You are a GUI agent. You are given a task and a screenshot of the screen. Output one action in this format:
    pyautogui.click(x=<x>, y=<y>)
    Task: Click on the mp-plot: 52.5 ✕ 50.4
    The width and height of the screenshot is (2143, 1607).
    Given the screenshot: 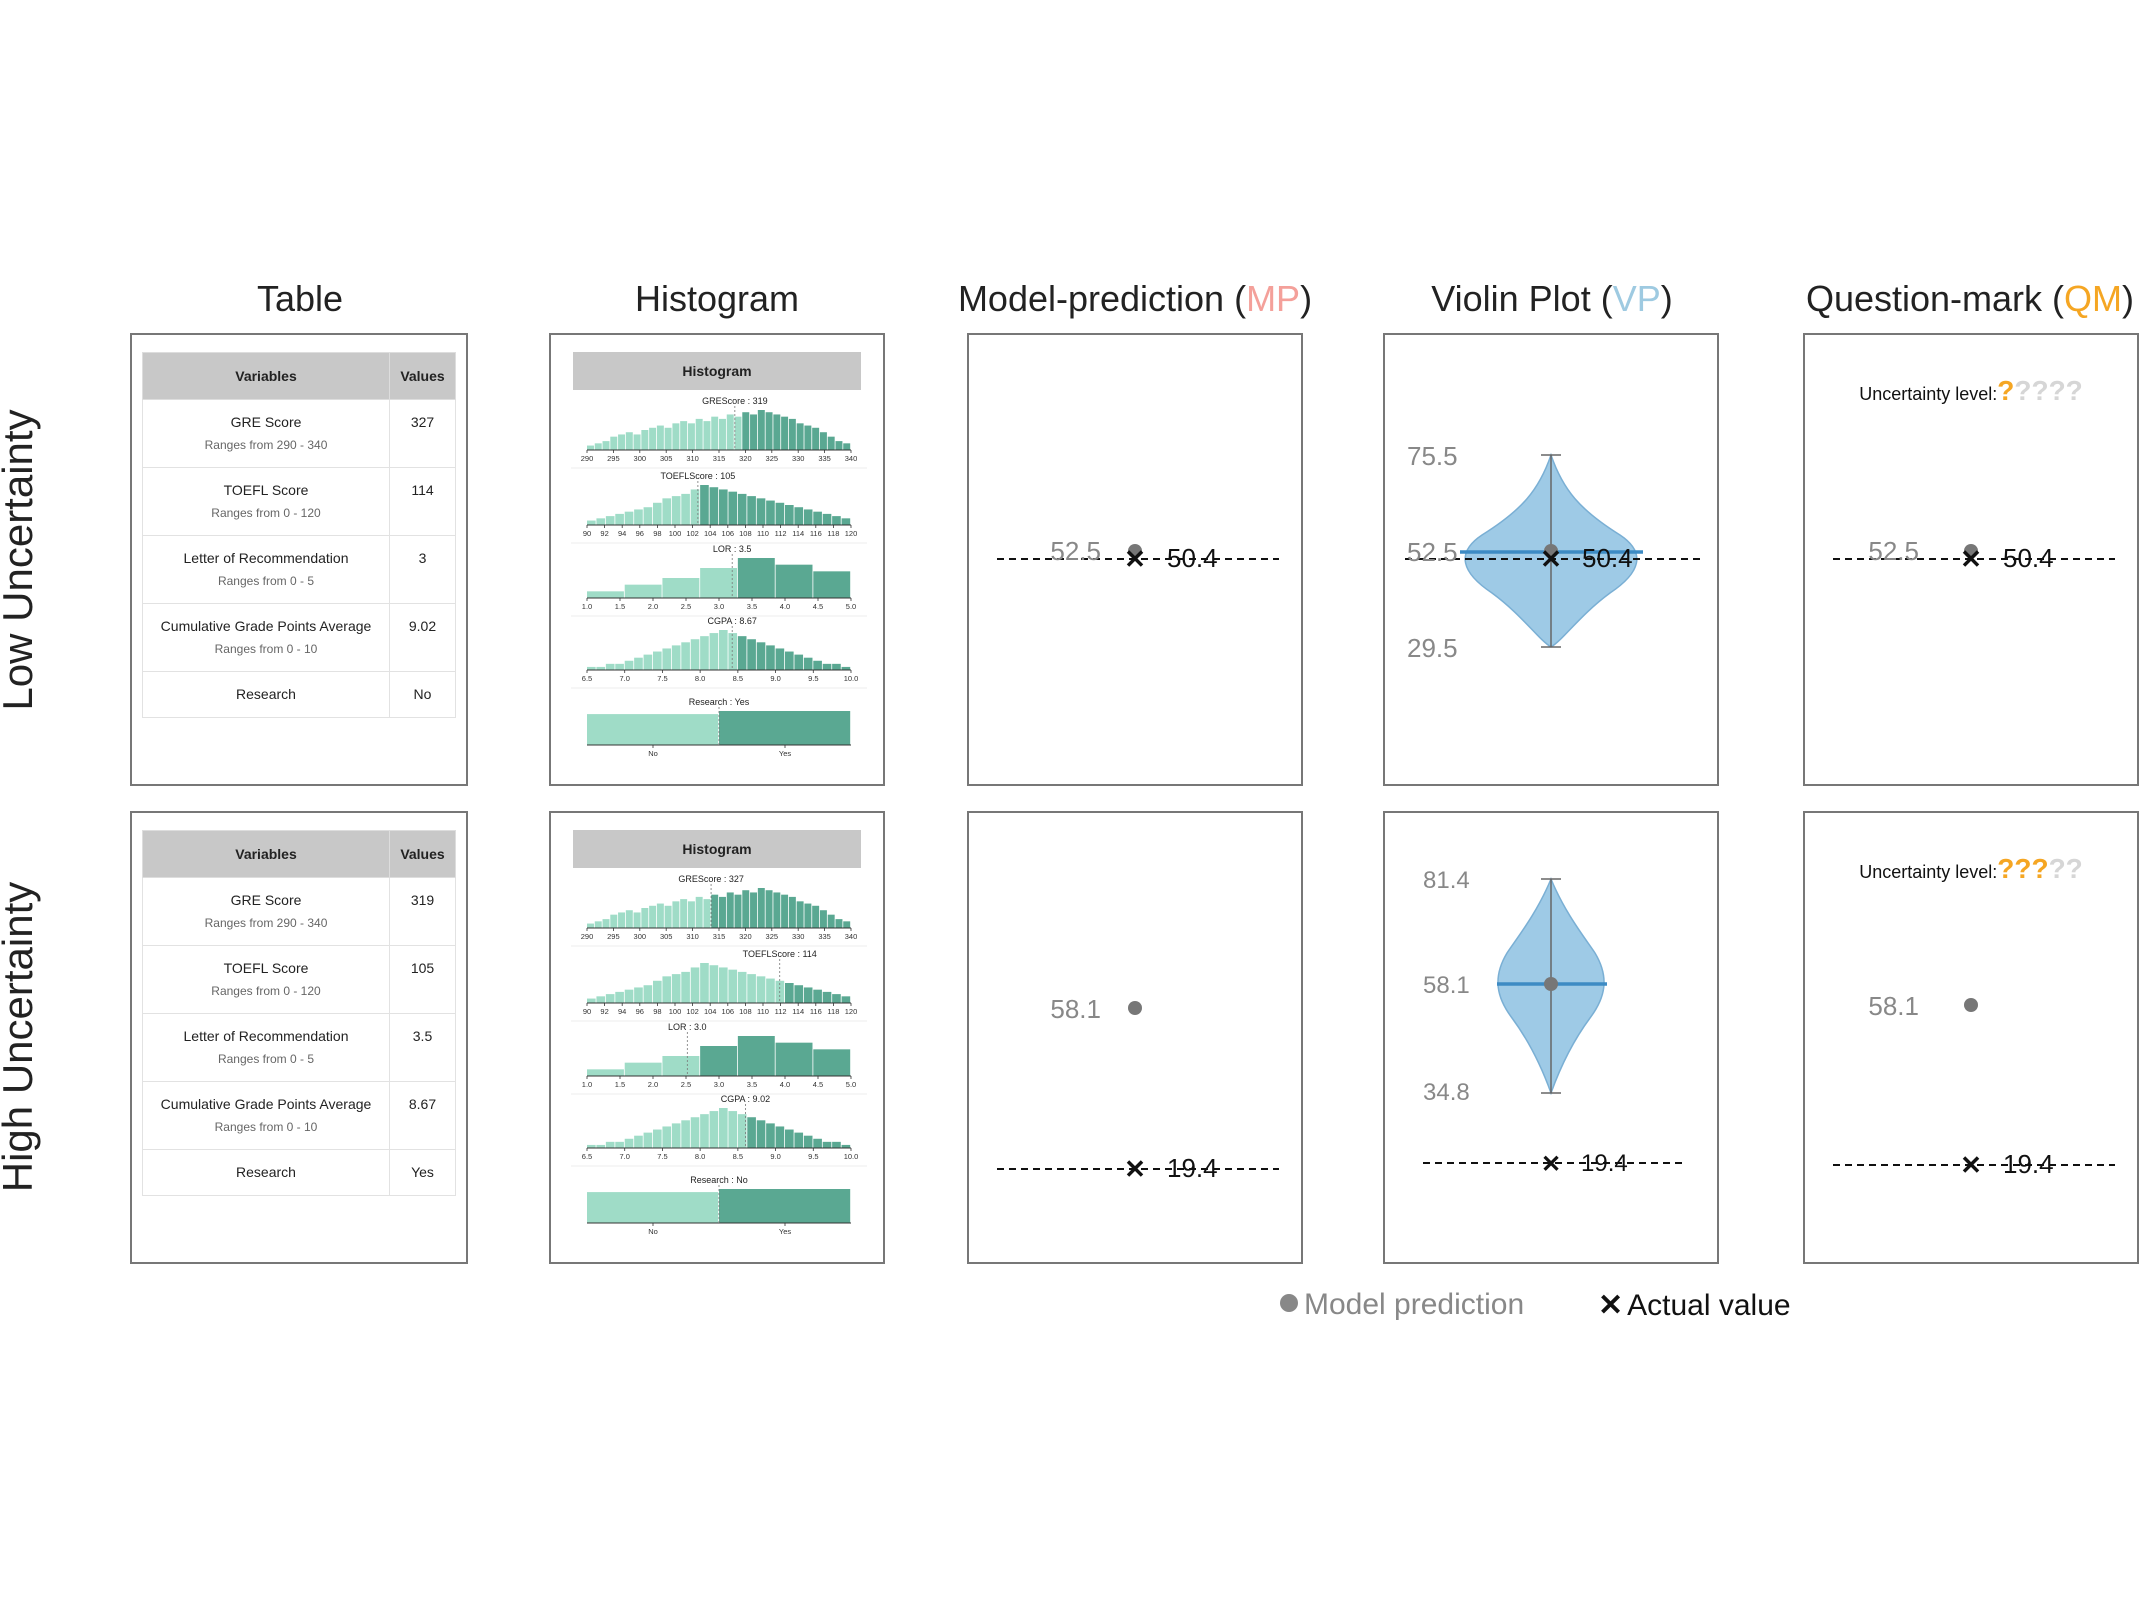 What is the action you would take?
    pyautogui.click(x=1138, y=555)
    